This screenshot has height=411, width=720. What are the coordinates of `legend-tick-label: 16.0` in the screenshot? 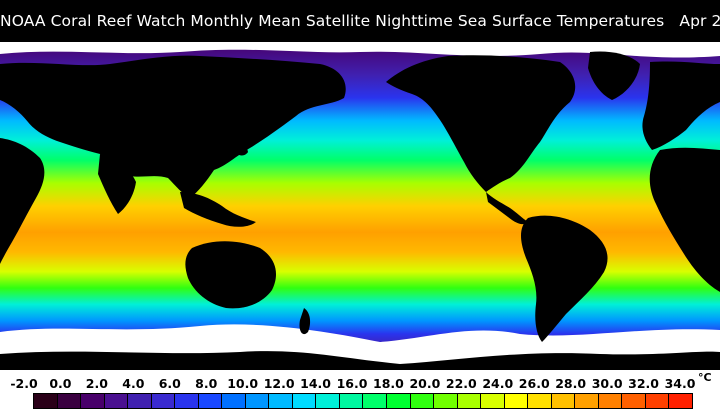 It's located at (352, 383).